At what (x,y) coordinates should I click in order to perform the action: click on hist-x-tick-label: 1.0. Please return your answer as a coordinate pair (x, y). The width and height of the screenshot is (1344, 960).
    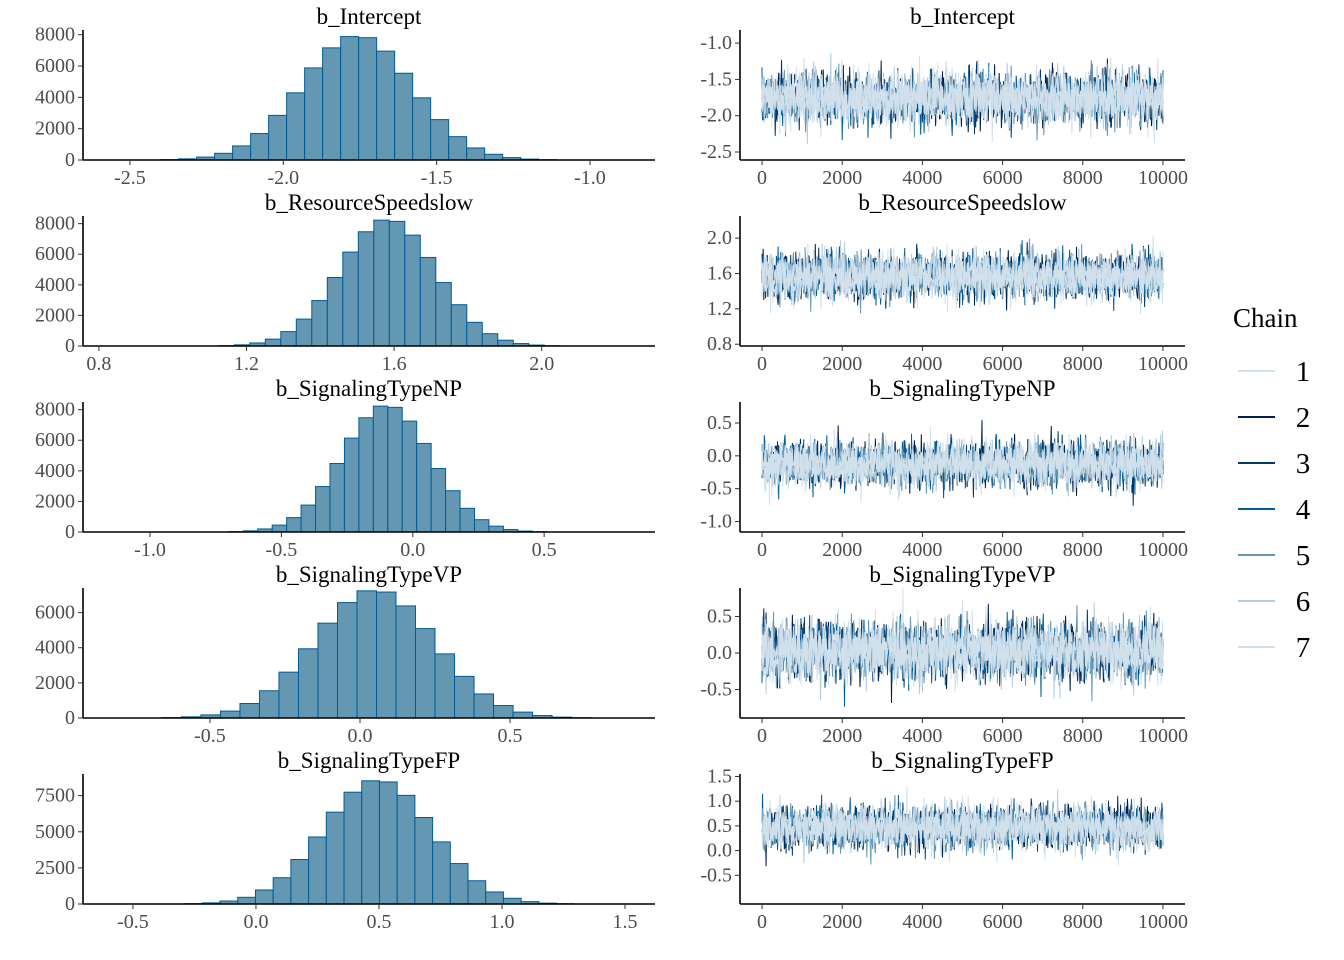
    Looking at the image, I should click on (501, 922).